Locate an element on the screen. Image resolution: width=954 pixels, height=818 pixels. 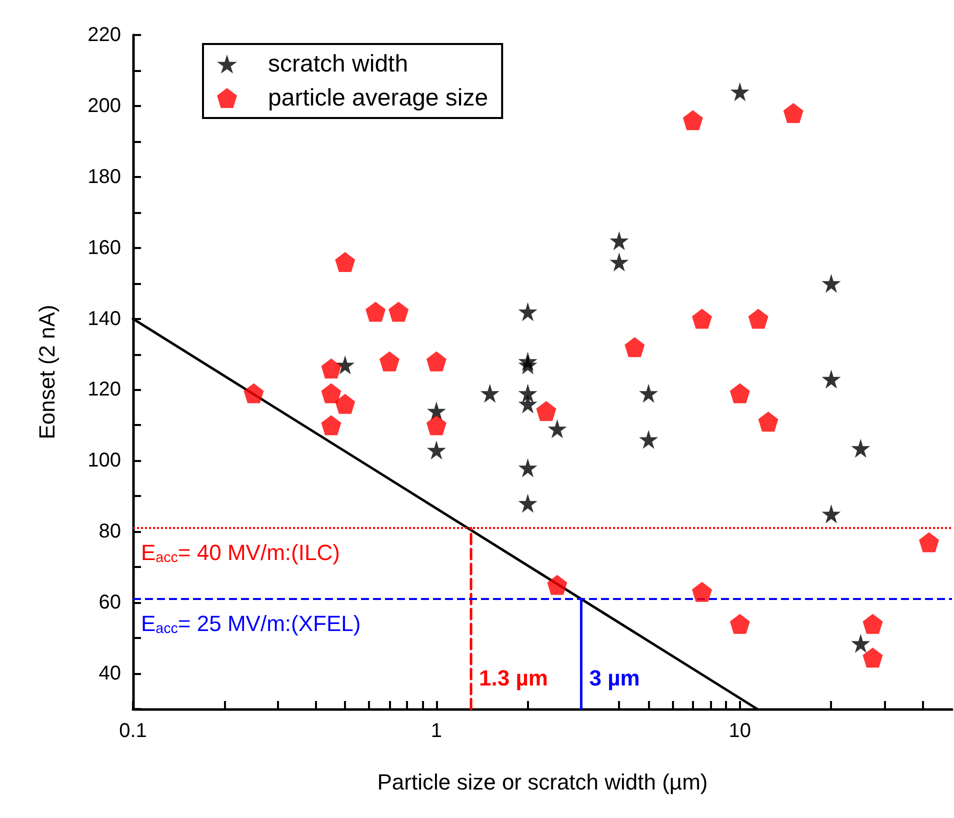
y-tick-label: 40 is located at coordinates (109, 673).